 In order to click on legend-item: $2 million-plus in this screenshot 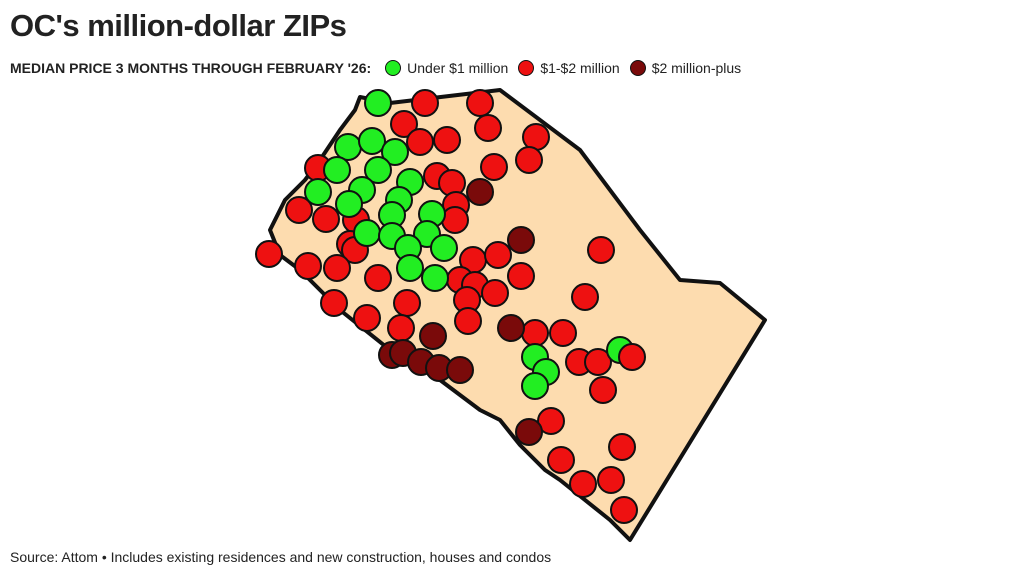, I will do `click(685, 68)`.